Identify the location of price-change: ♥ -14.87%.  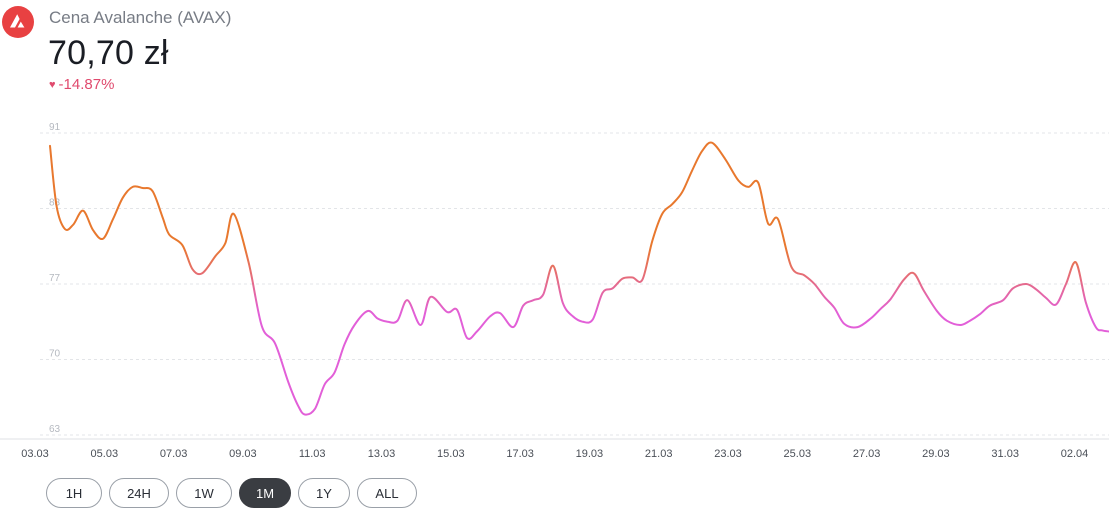
(81, 84).